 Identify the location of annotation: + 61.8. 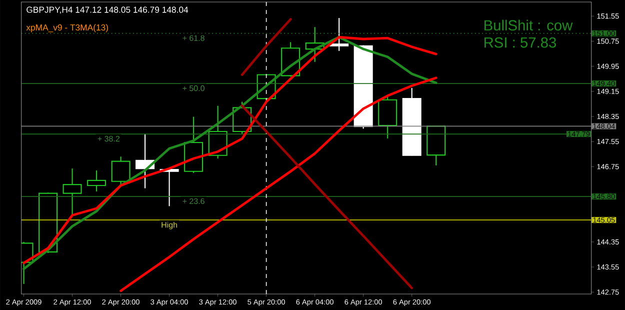
(193, 38).